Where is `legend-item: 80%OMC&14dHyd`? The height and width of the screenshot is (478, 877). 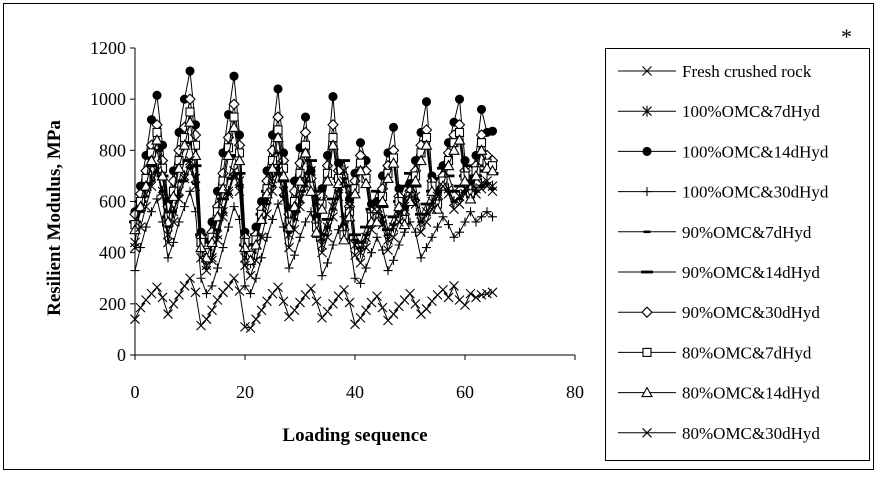 legend-item: 80%OMC&14dHyd is located at coordinates (719, 393).